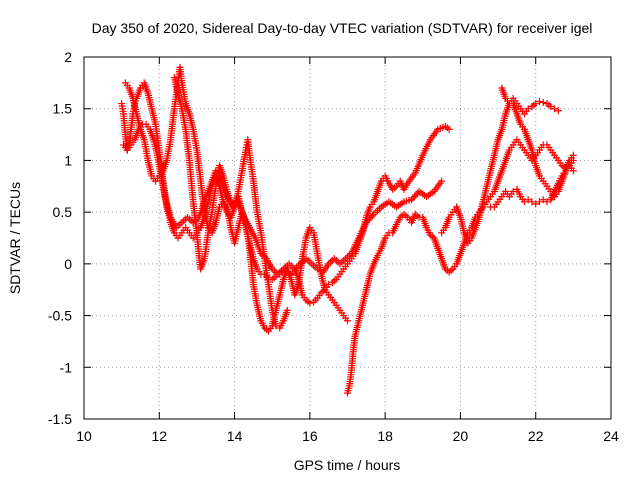 This screenshot has width=640, height=480. I want to click on x-tick-label: 14, so click(235, 436).